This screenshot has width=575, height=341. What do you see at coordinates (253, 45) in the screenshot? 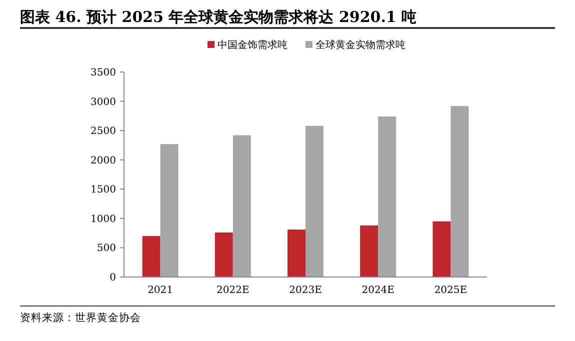
I see `legend-label: 中国金饰需求吨` at bounding box center [253, 45].